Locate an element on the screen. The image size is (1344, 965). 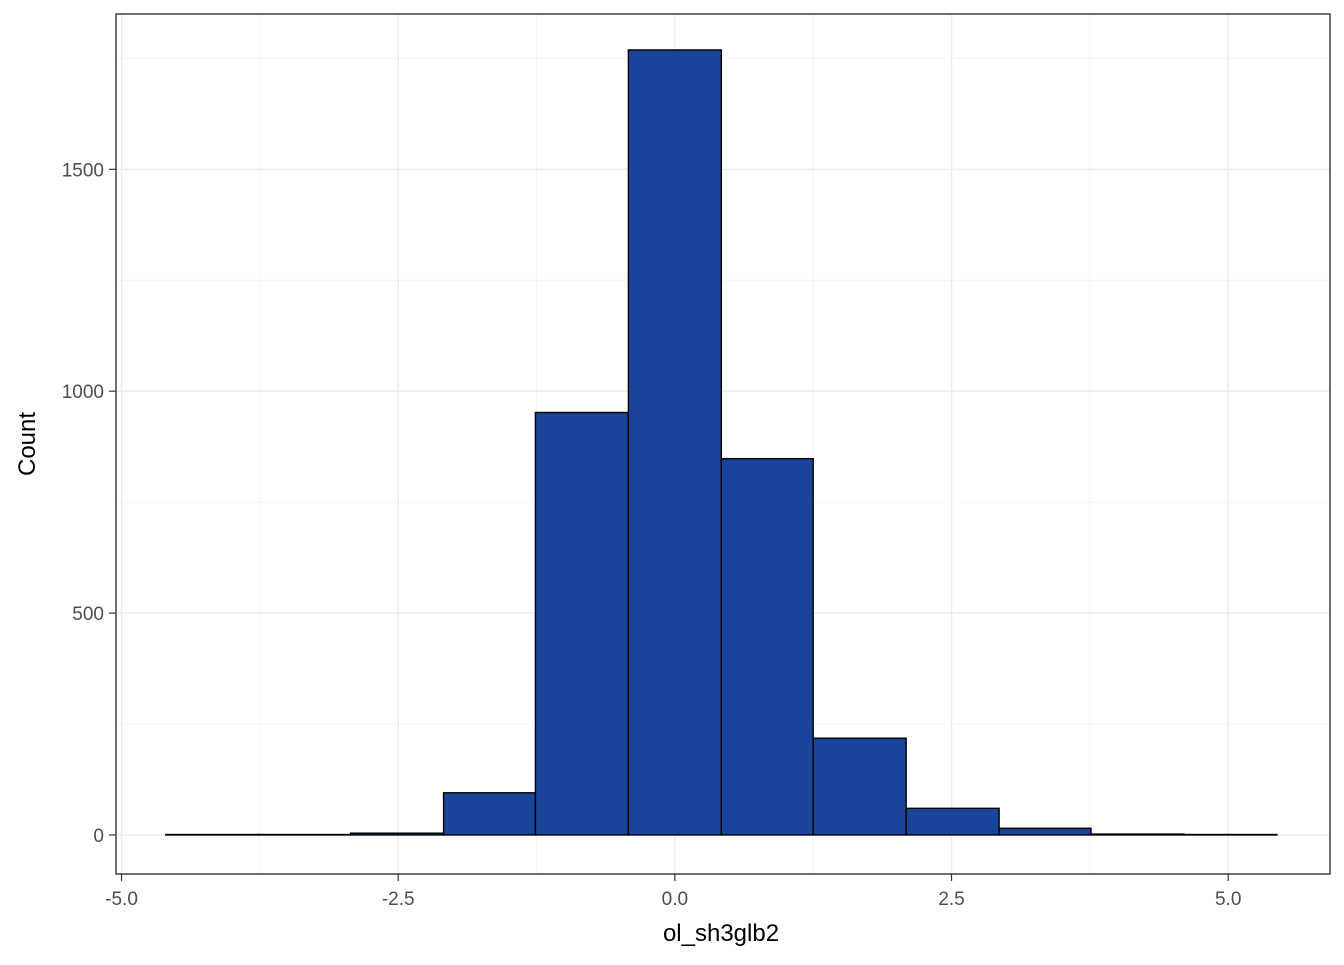
x-tick-label: -2.5 is located at coordinates (398, 899).